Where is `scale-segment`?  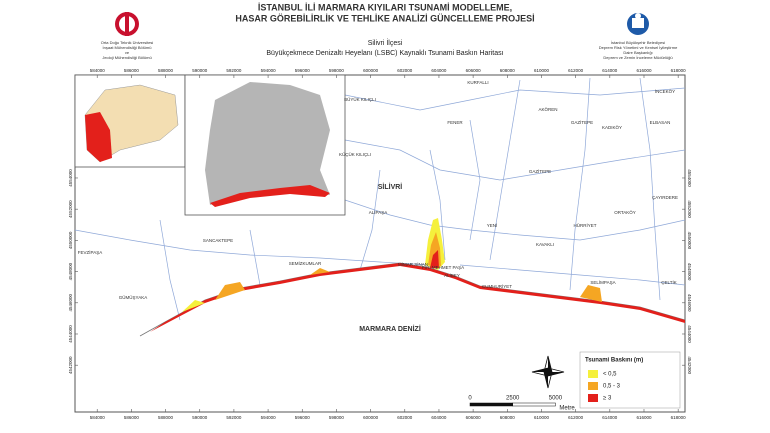
scale-segment is located at coordinates (491, 404).